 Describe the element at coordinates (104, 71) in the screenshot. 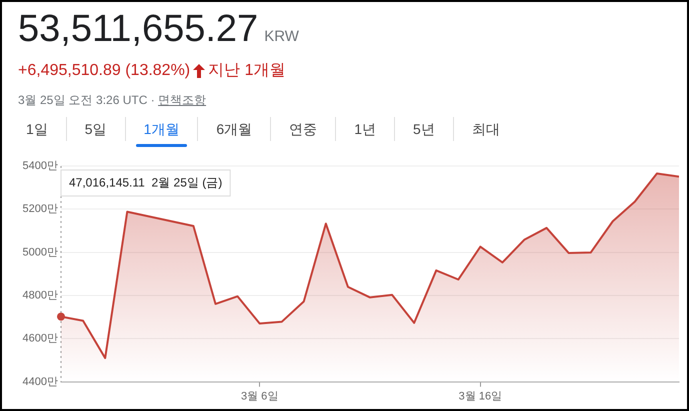

I see `text: +6,495,510.89 (13.82%)` at that location.